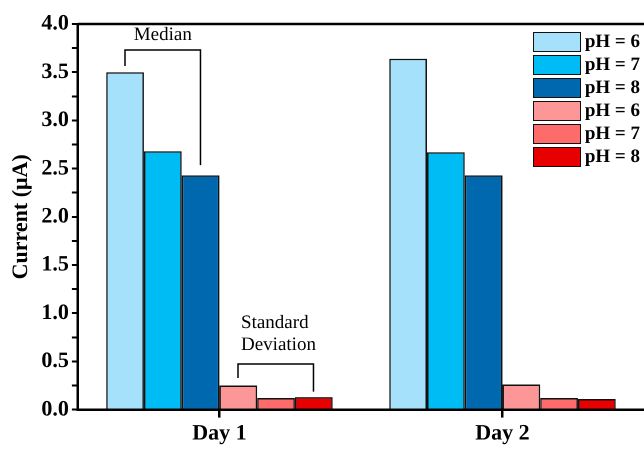 The height and width of the screenshot is (450, 644). Describe the element at coordinates (55, 70) in the screenshot. I see `y-tick-label: 3.5` at that location.